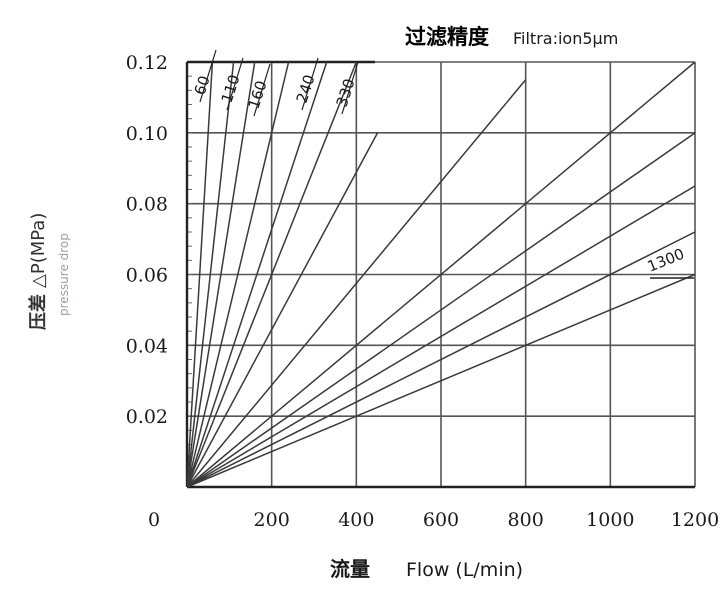  Describe the element at coordinates (147, 134) in the screenshot. I see `y-tick-label: 0.10` at that location.